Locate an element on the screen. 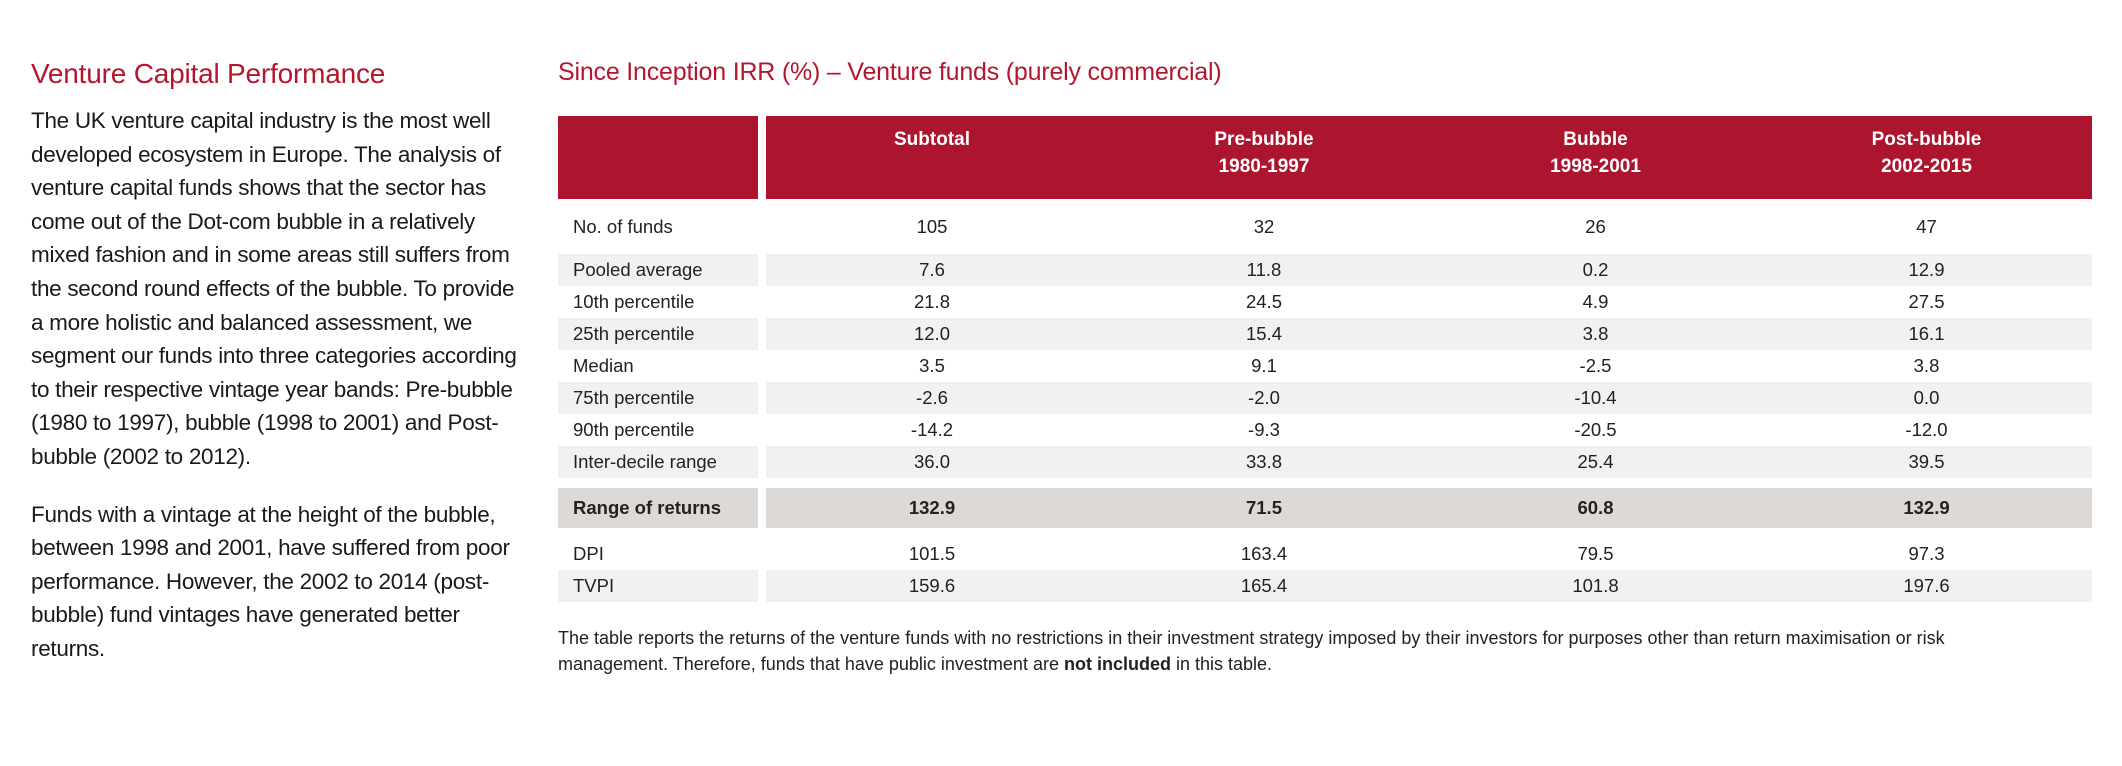 Image resolution: width=2122 pixels, height=766 pixels. cell: 165.4 is located at coordinates (1264, 586).